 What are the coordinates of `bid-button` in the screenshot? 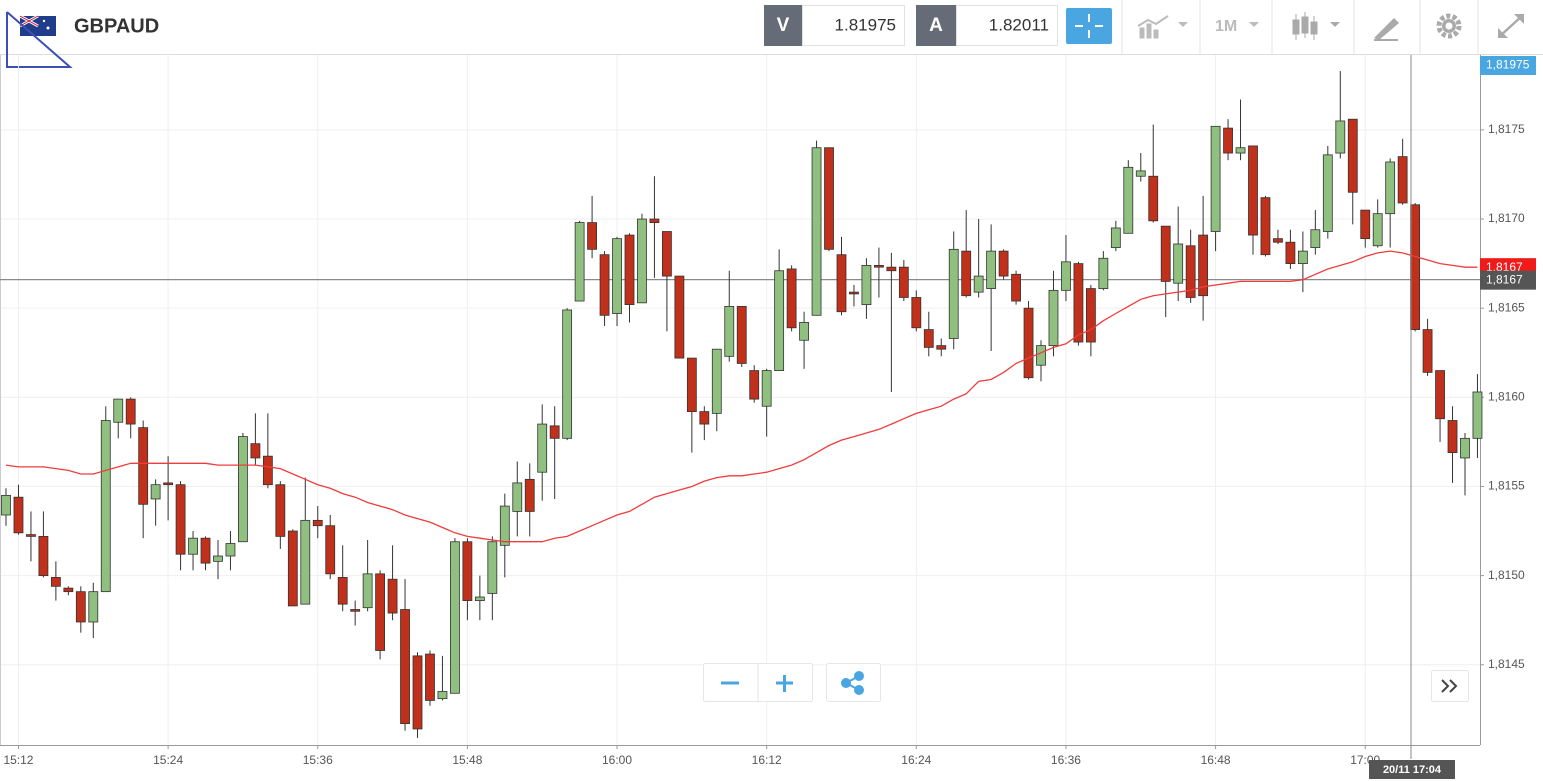 It's located at (783, 25).